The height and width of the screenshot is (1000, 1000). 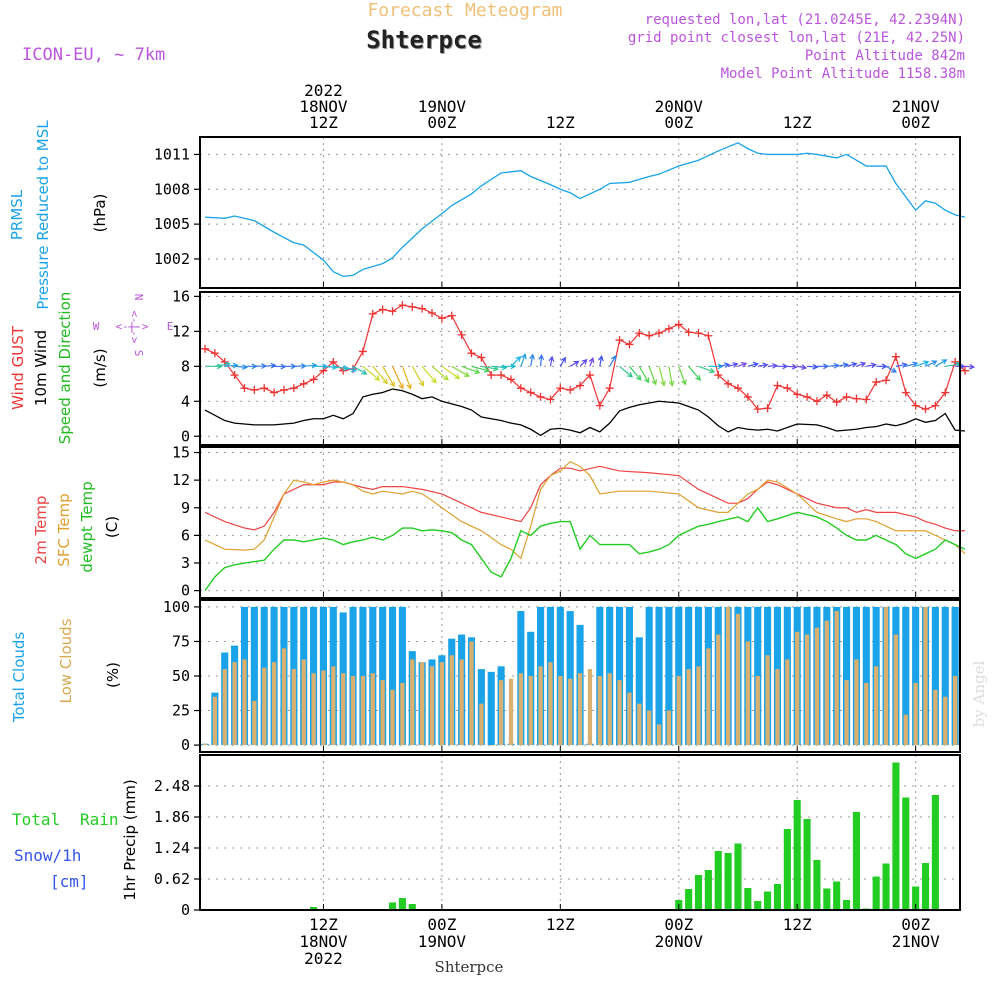 I want to click on cloud-labels: Total Clouds Low Clouds (%), so click(x=66, y=670).